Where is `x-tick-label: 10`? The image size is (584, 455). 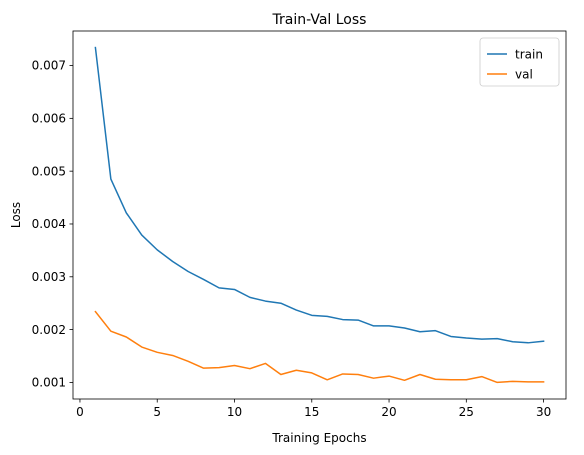
x-tick-label: 10 is located at coordinates (234, 412).